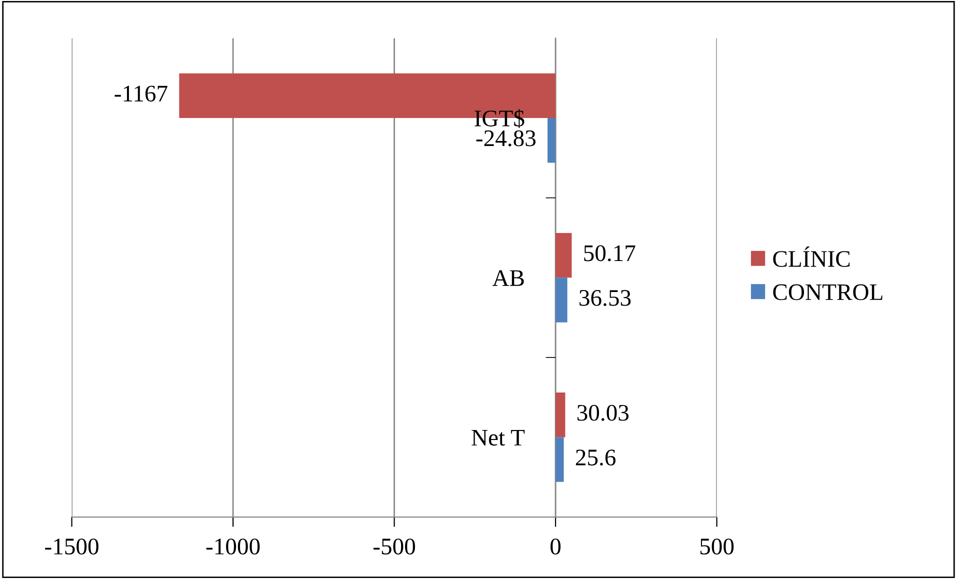 The width and height of the screenshot is (957, 579). Describe the element at coordinates (508, 278) in the screenshot. I see `y-tick-label: AB` at that location.